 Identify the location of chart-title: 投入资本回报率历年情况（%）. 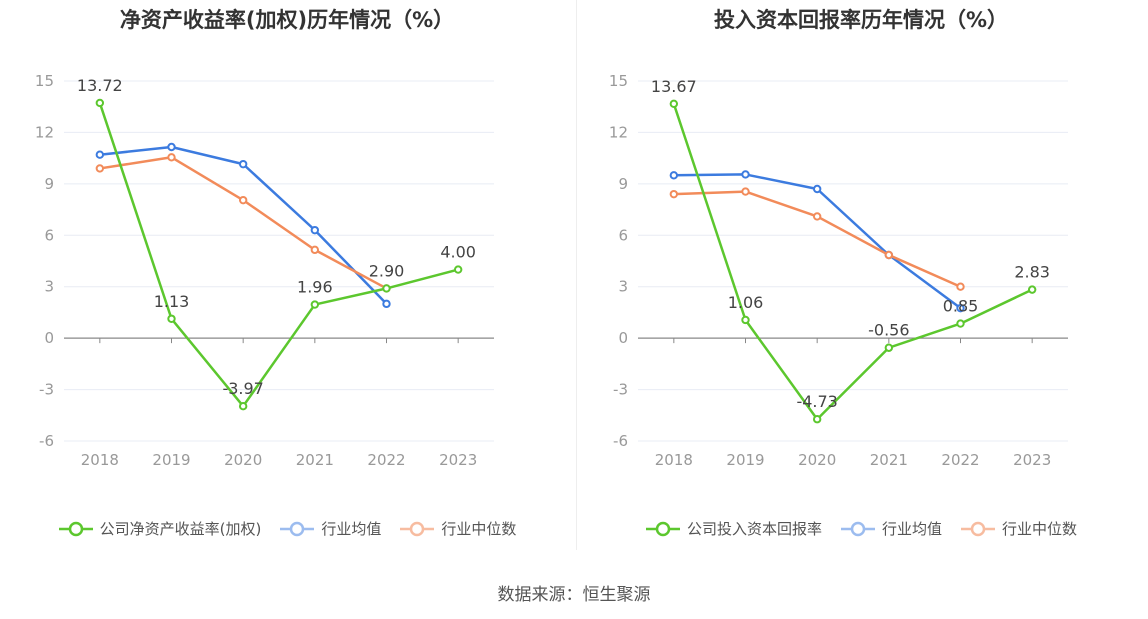
(861, 20).